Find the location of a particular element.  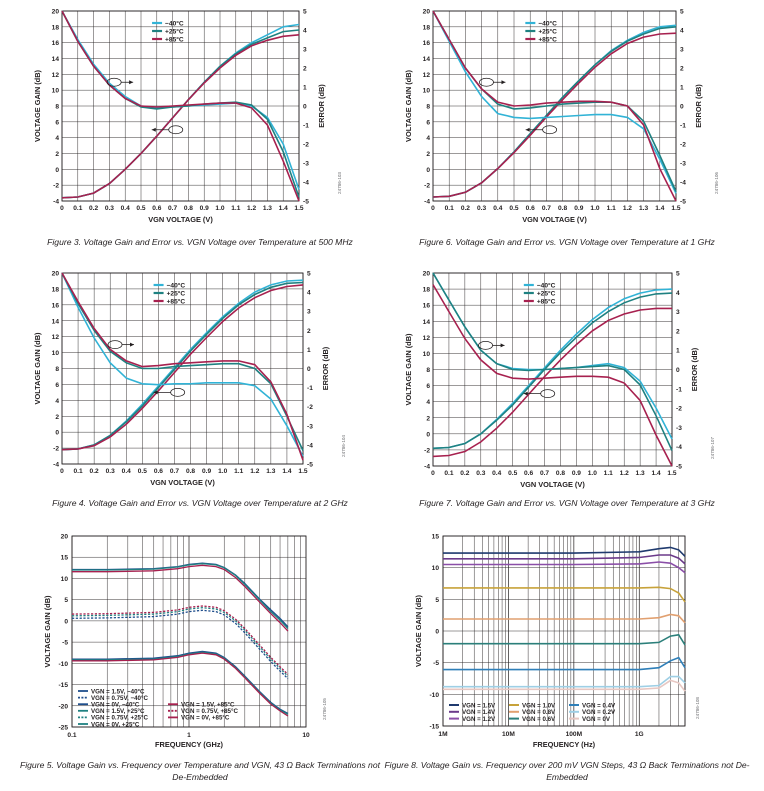

fig3-xtick-label: 0.7 is located at coordinates (172, 208).